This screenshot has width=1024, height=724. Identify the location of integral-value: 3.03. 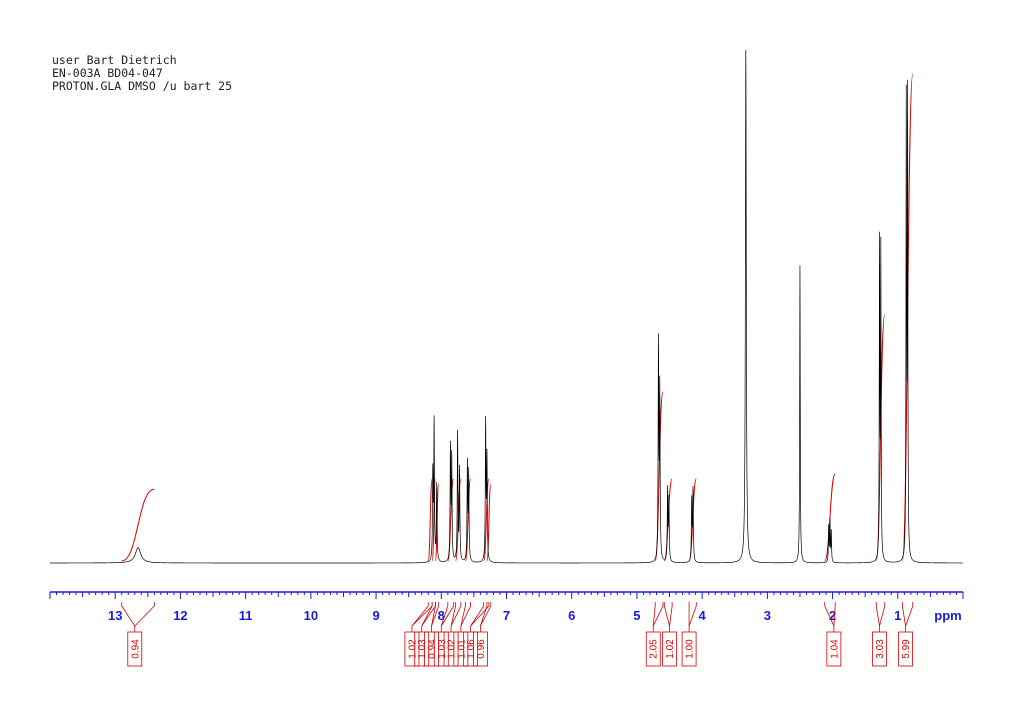
(880, 649).